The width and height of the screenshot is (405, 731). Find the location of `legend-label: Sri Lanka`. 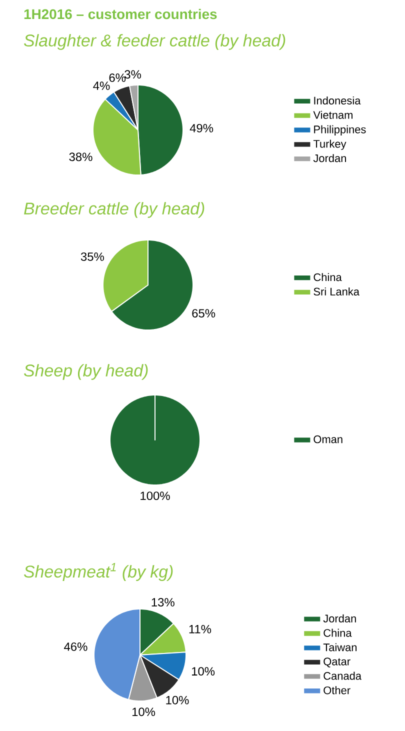

legend-label: Sri Lanka is located at coordinates (337, 291).